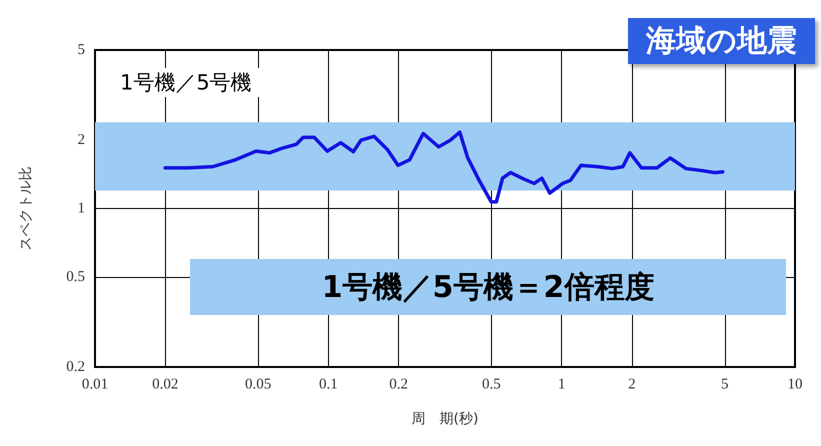 The height and width of the screenshot is (446, 821). Describe the element at coordinates (328, 384) in the screenshot. I see `x-tick-label: 0.1` at that location.